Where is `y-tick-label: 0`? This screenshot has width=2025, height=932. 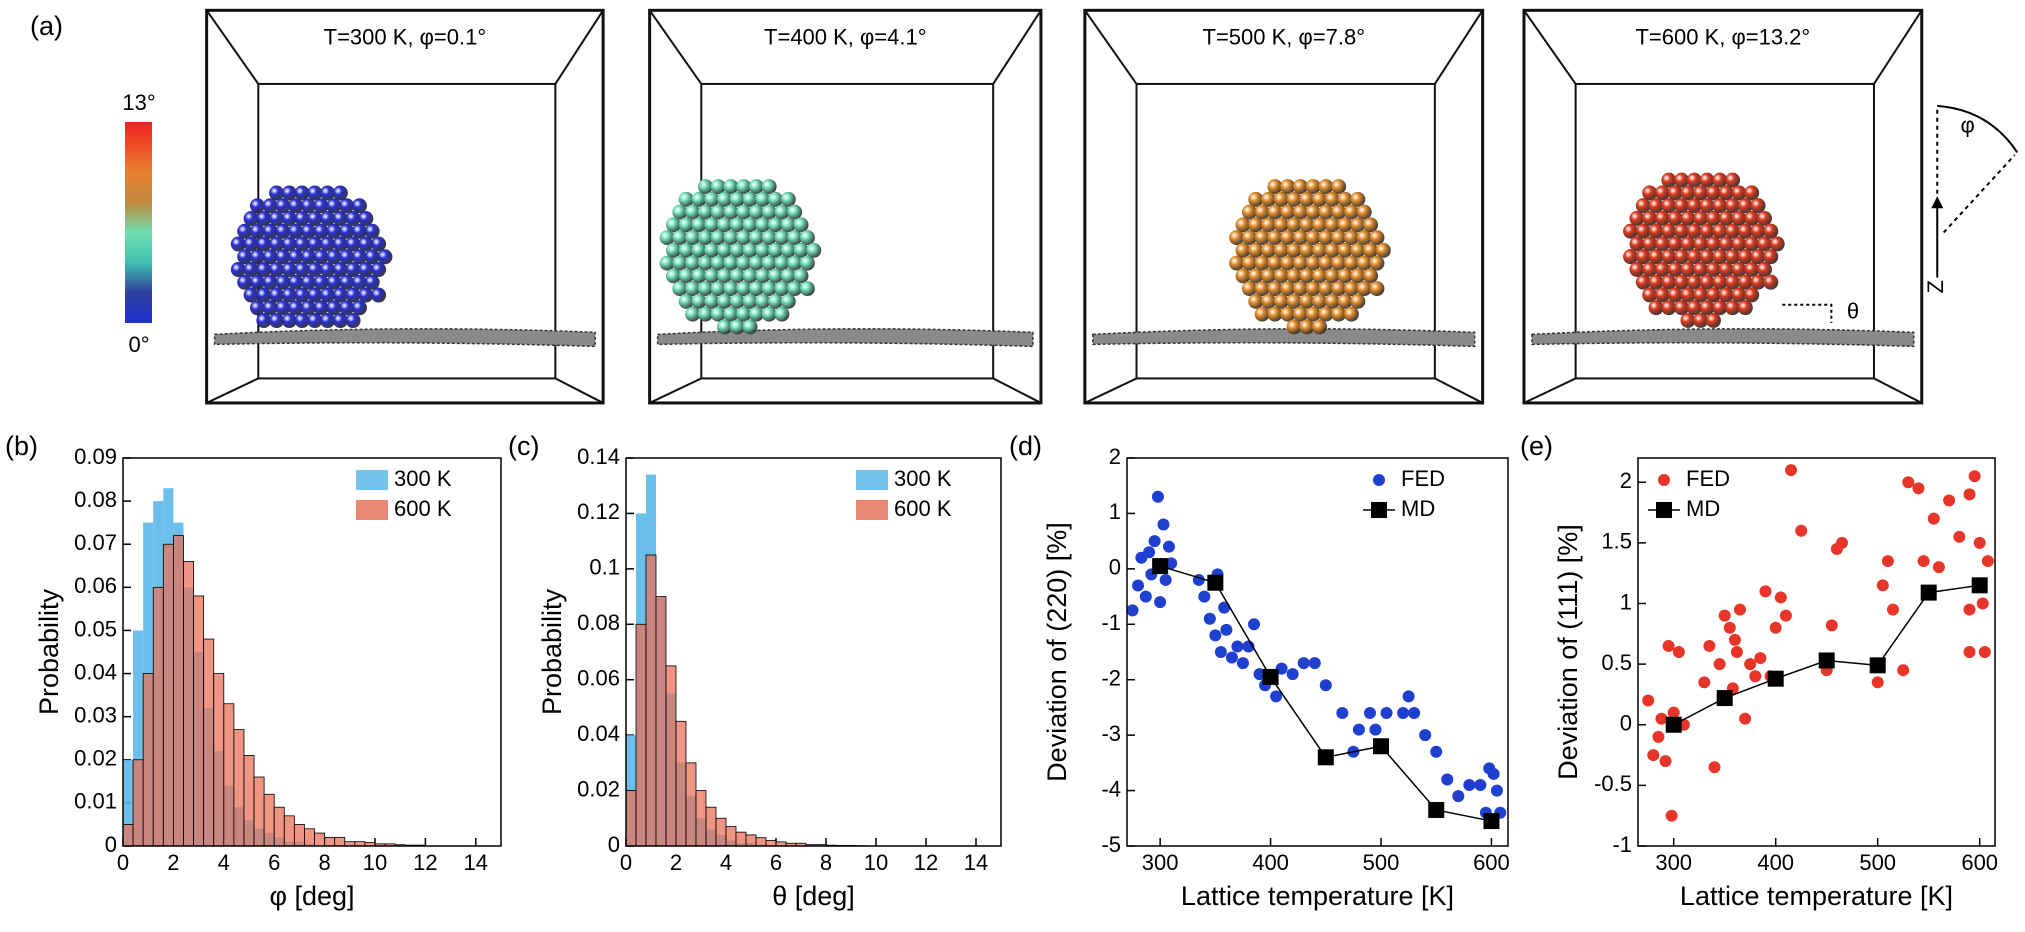
y-tick-label: 0 is located at coordinates (614, 844).